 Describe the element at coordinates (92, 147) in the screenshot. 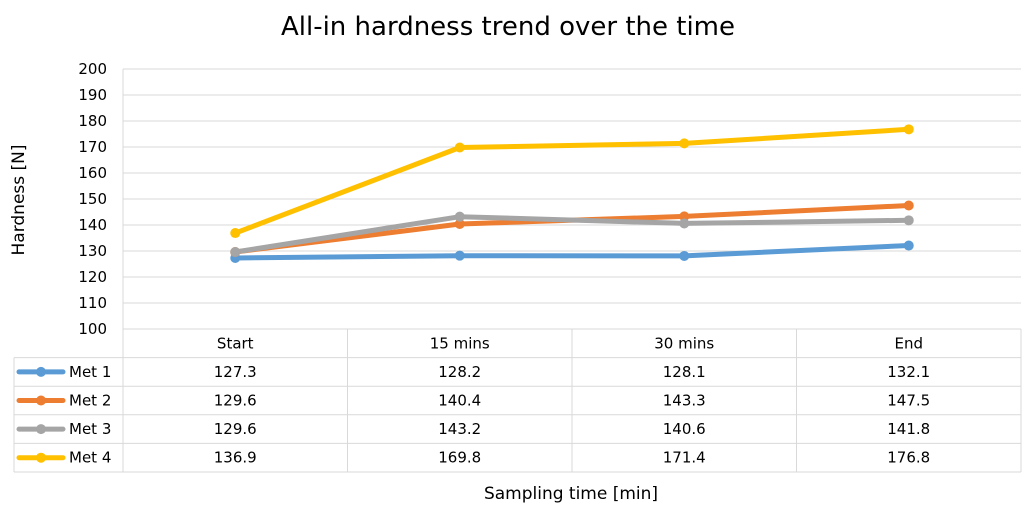

I see `y-tick-label: 170` at that location.